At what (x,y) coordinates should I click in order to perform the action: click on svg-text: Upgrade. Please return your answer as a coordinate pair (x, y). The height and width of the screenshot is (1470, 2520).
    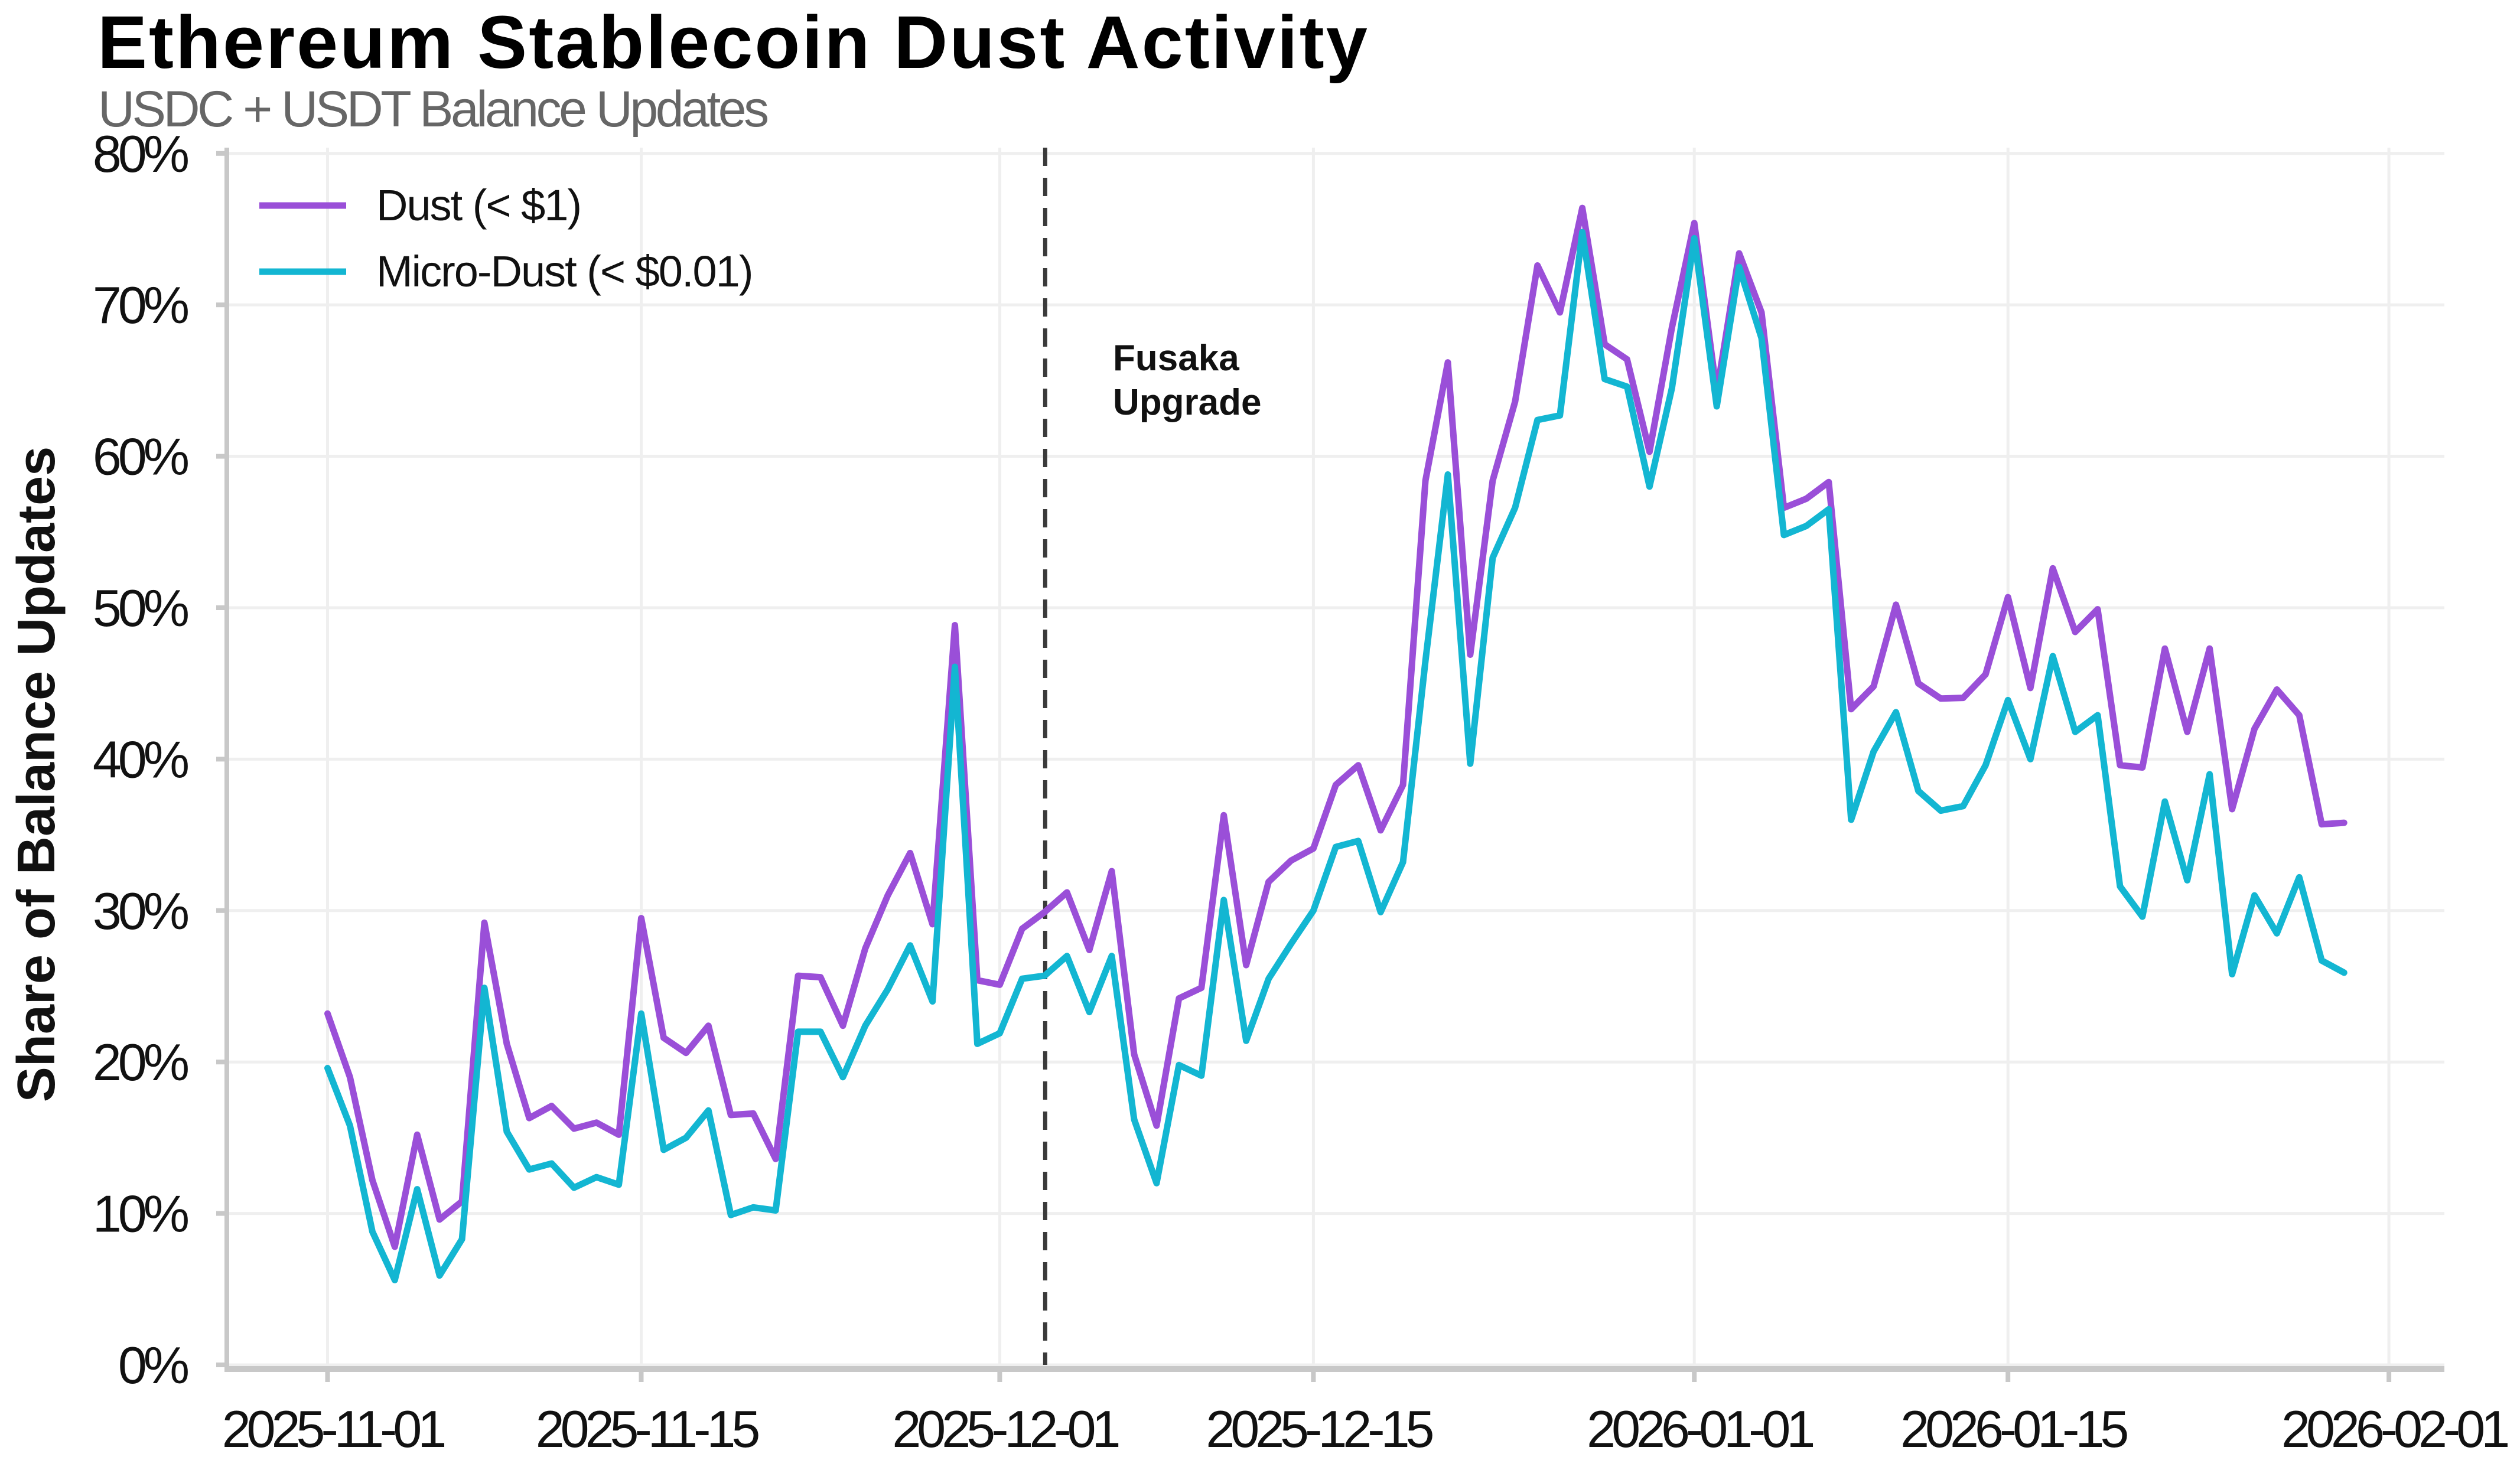
    Looking at the image, I should click on (1187, 402).